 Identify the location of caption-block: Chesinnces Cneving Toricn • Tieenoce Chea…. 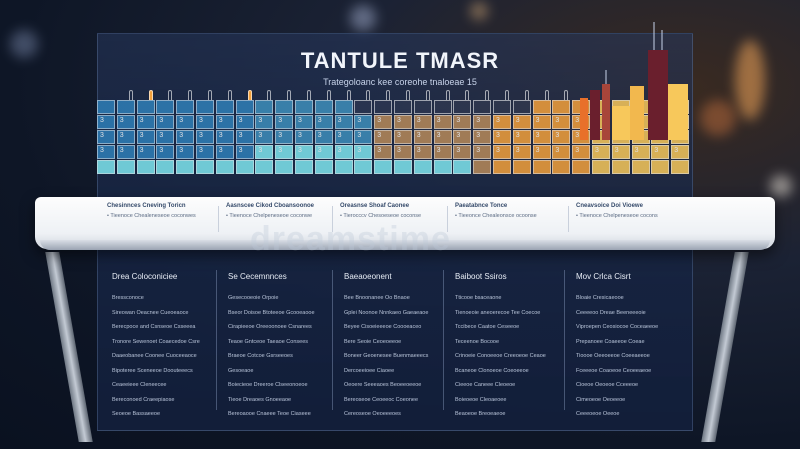
(162, 211).